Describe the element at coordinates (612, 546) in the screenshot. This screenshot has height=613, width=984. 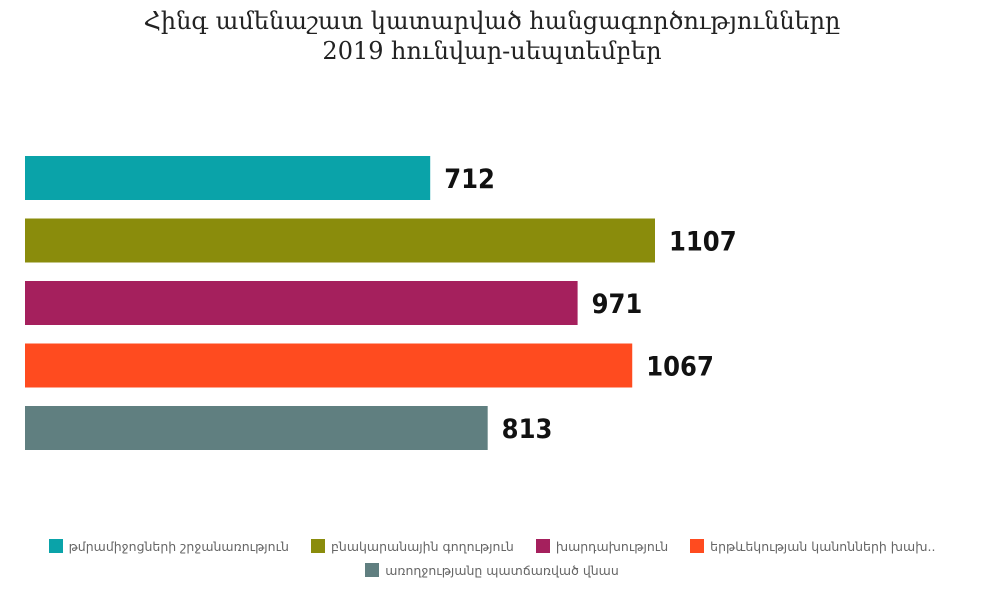
I see `legend-label-3: խարդախություն` at that location.